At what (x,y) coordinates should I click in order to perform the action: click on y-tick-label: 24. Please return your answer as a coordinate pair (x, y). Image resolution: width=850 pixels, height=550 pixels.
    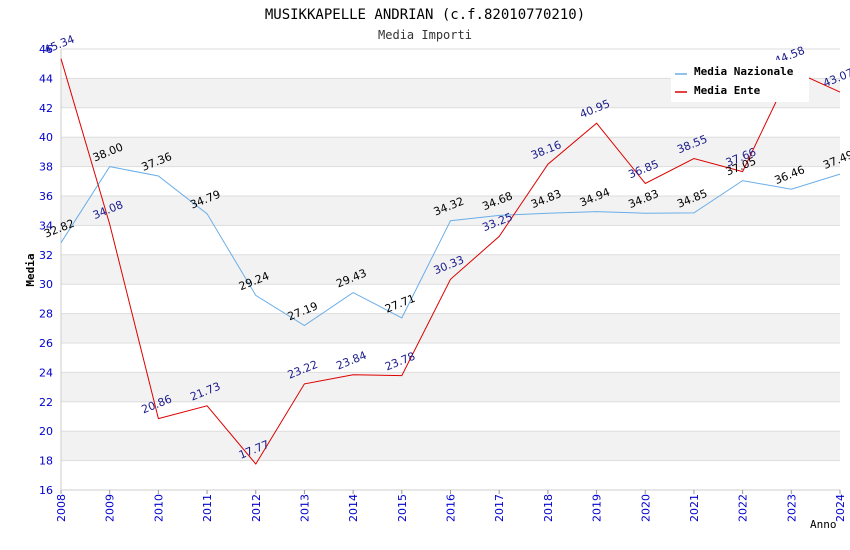
    Looking at the image, I should click on (46, 372).